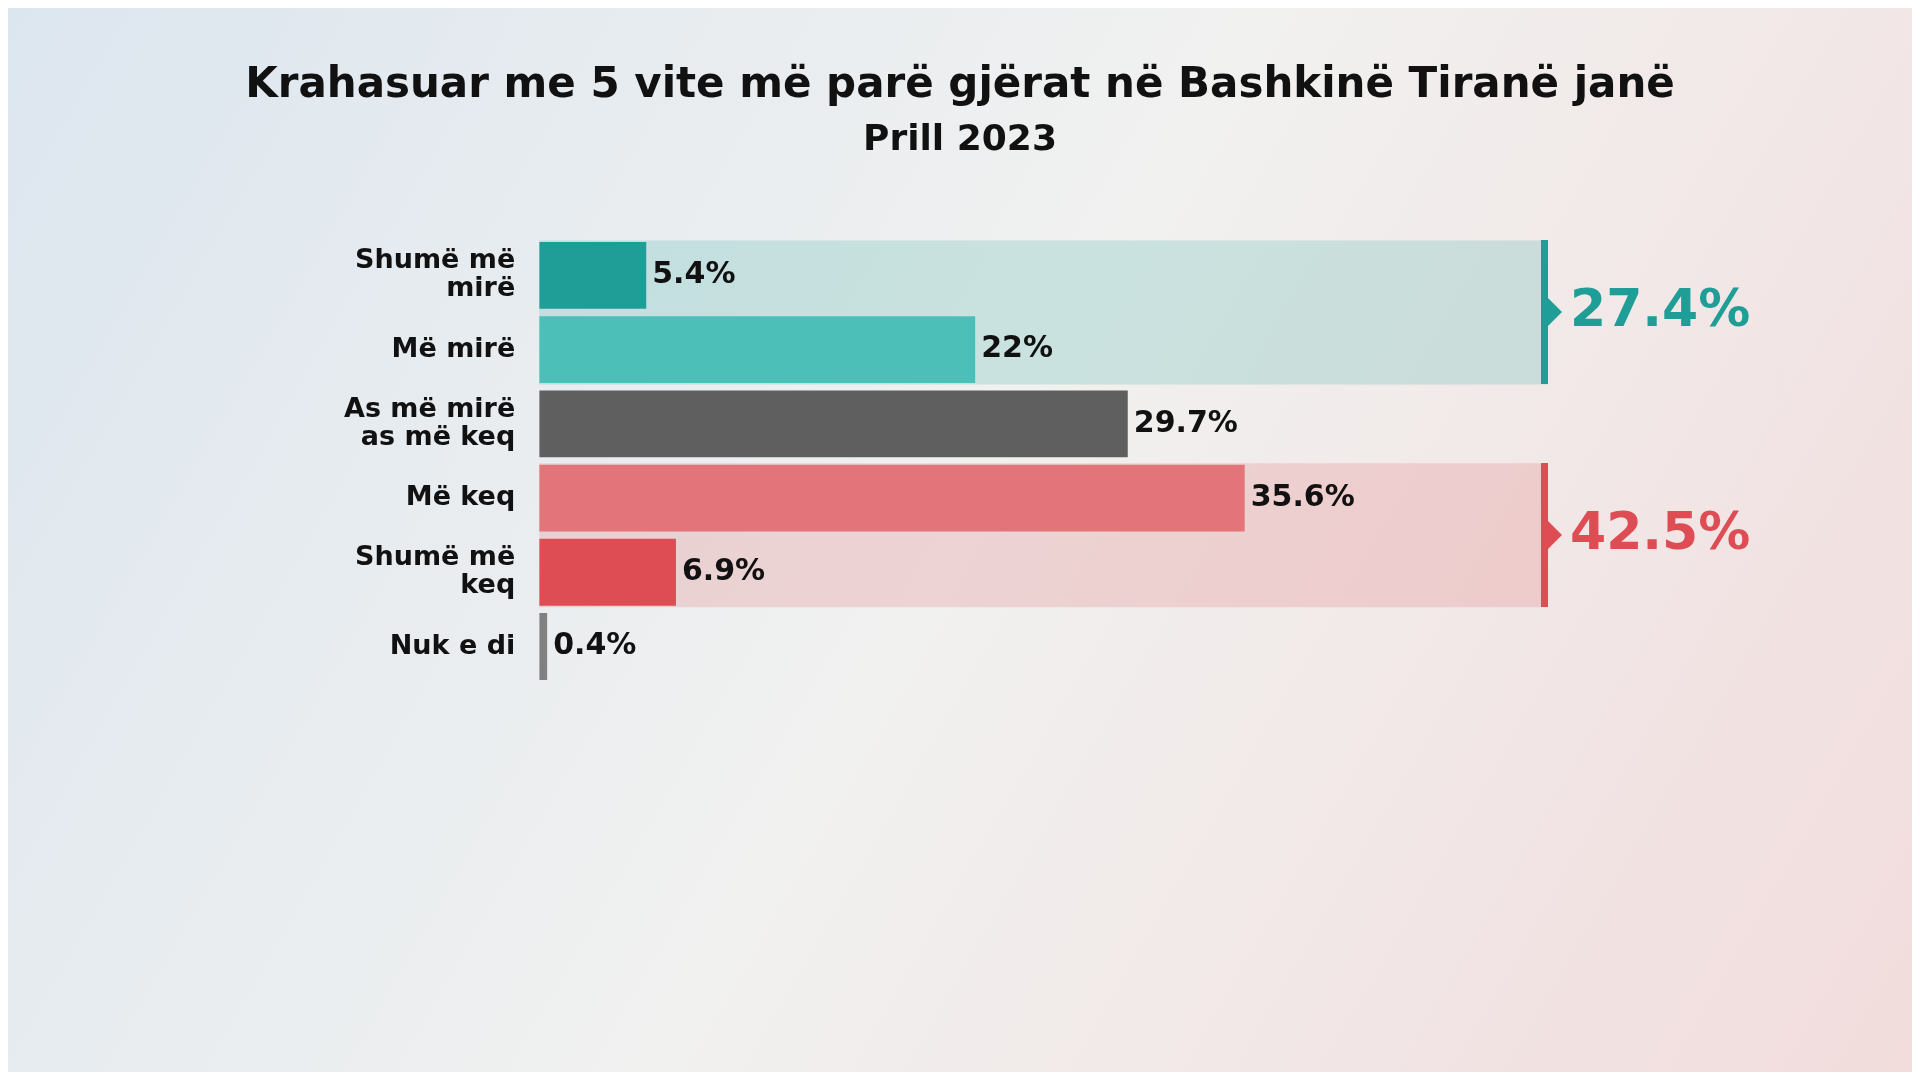 The width and height of the screenshot is (1920, 1080). I want to click on band-label: 27.4%, so click(1660, 307).